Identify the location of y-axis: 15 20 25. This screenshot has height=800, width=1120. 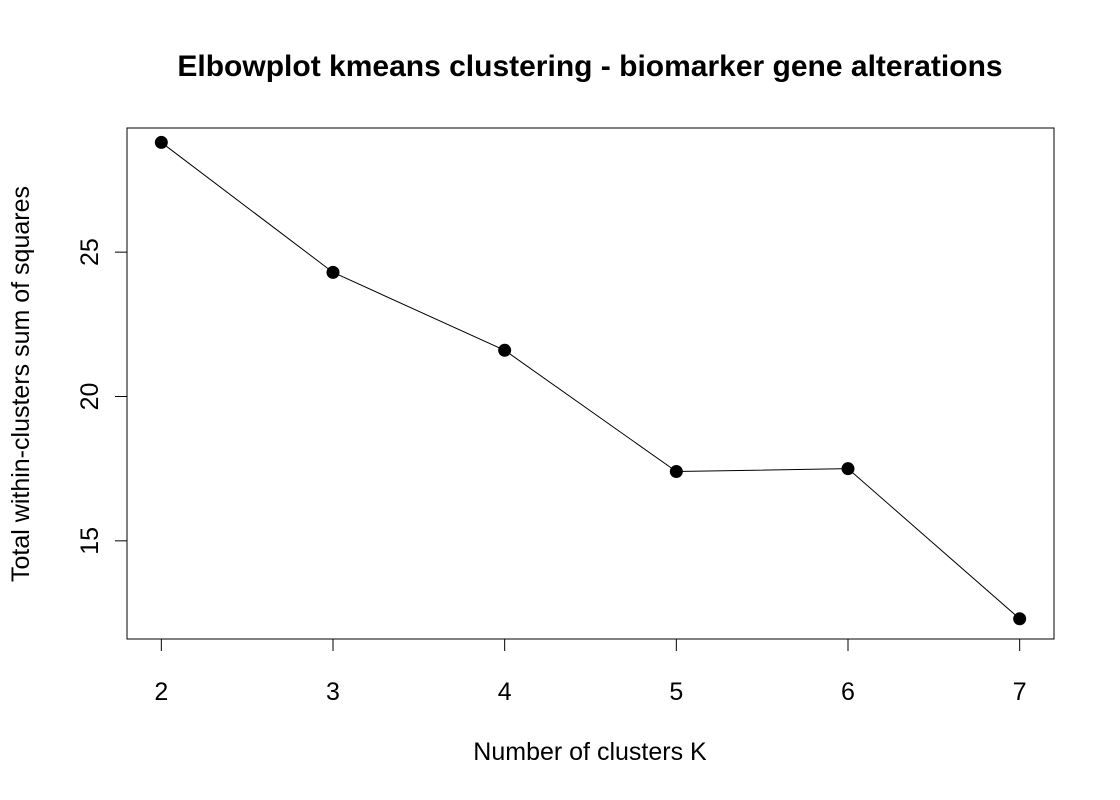
(102, 396).